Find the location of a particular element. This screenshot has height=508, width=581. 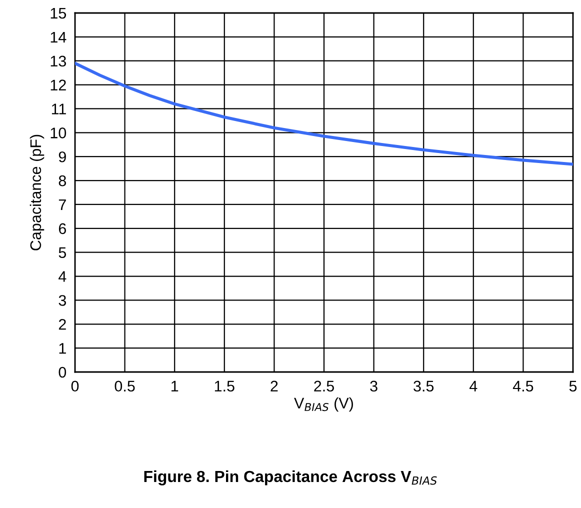

x-tick-label: 1 is located at coordinates (175, 386).